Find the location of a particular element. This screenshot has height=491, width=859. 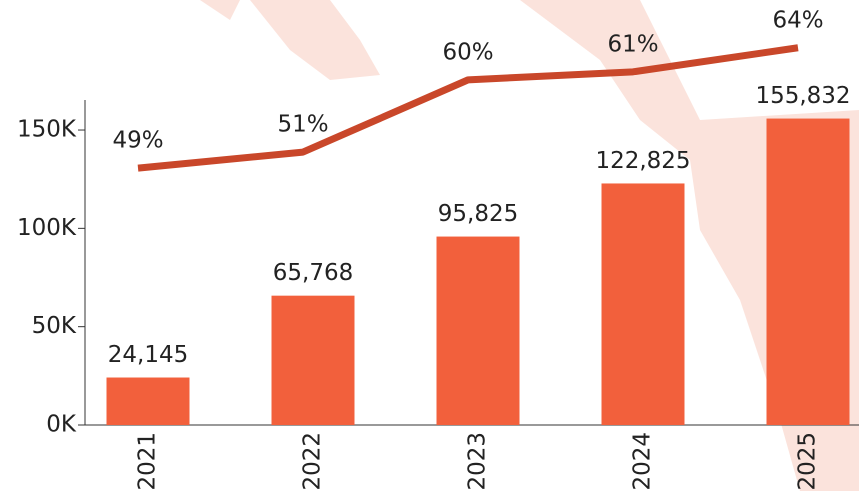

line-value-label: 60% is located at coordinates (467, 52).